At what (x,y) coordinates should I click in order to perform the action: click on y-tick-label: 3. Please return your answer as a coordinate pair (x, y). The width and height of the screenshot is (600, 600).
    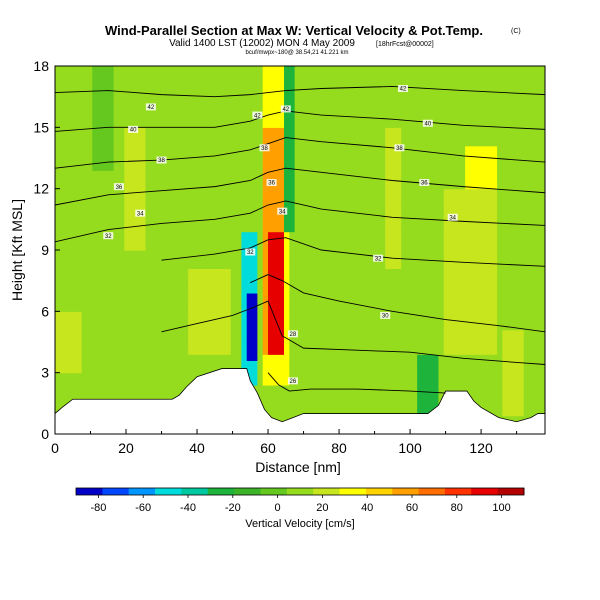
    Looking at the image, I should click on (45, 373).